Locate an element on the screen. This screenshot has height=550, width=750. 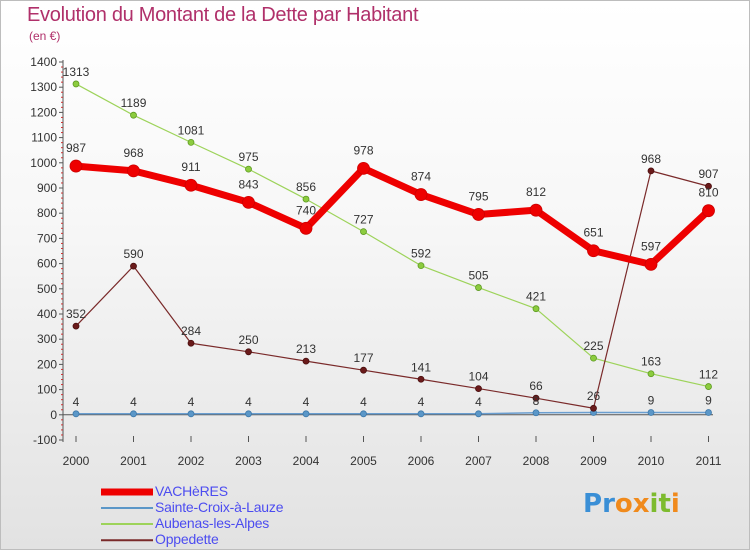
x-tick-label: 2004 is located at coordinates (306, 461).